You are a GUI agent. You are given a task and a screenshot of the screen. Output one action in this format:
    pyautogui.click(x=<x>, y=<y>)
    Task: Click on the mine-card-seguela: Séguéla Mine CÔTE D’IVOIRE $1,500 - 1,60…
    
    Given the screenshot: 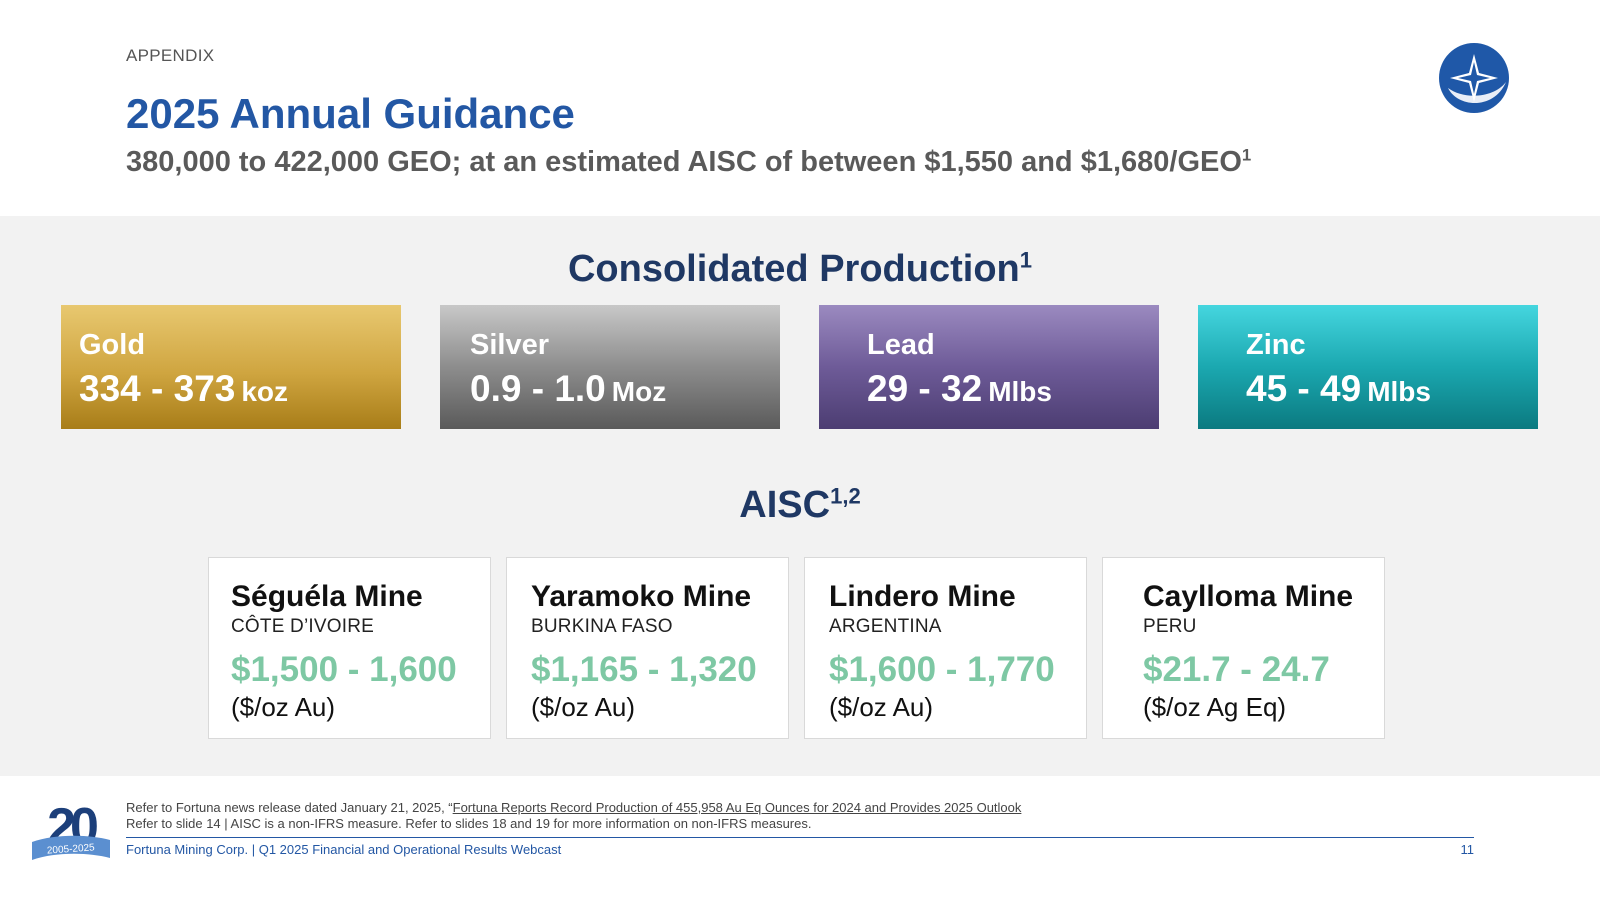 What is the action you would take?
    pyautogui.click(x=349, y=648)
    